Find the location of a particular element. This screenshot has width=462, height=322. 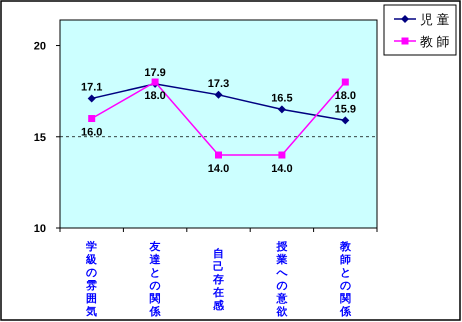

data-label: 15.9 is located at coordinates (345, 109).